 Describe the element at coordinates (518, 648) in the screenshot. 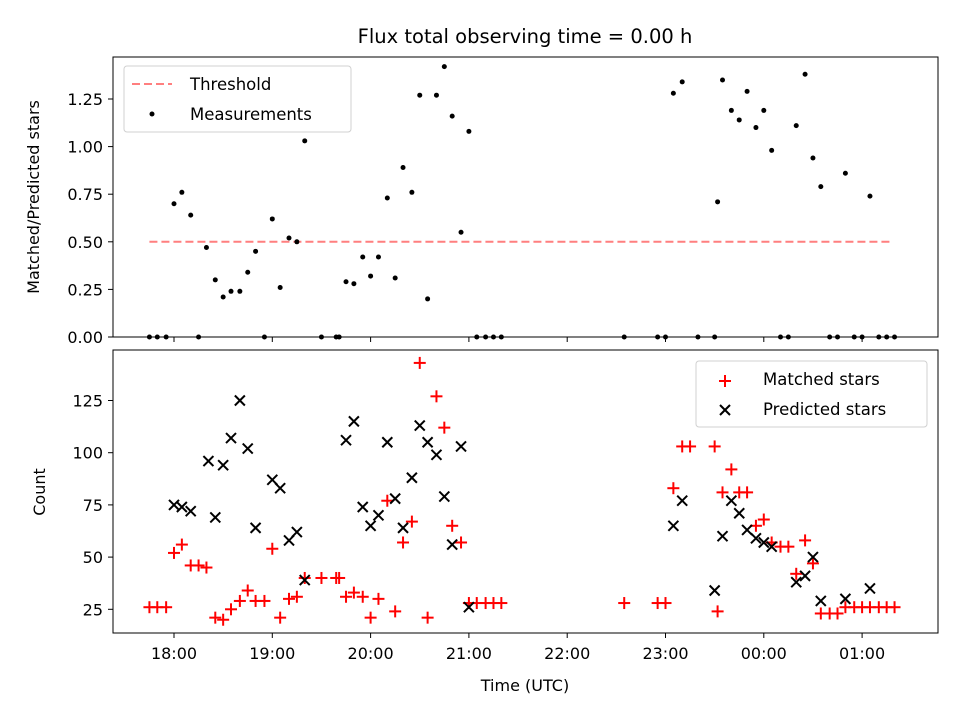

I see `bottom-x-axis: 18:00 19:00 20:00 21:00 22:00 23:00 00:00 01:00` at that location.